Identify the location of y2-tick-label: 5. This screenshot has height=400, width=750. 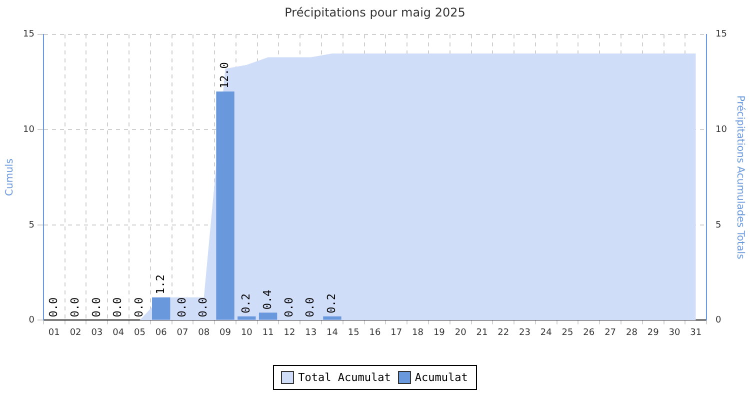
(719, 225).